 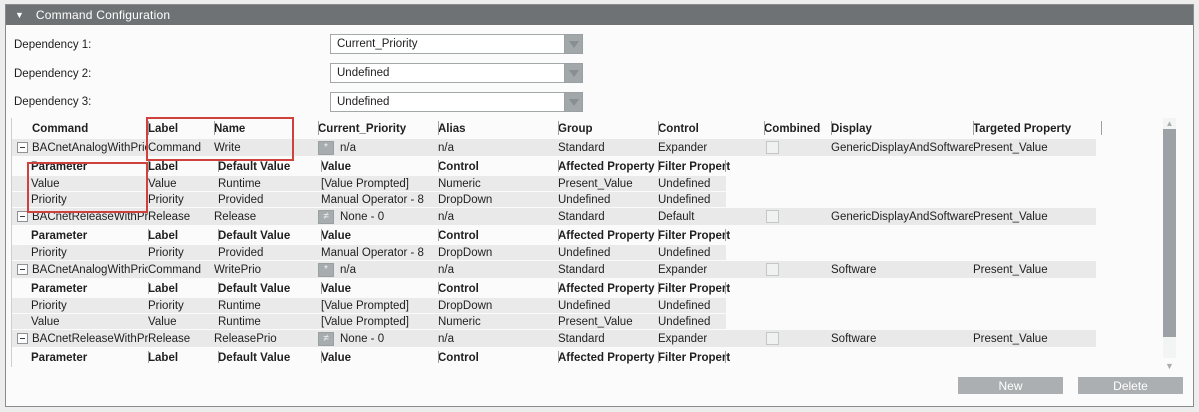 What do you see at coordinates (447, 44) in the screenshot?
I see `dependency-1-value: Current_Priority` at bounding box center [447, 44].